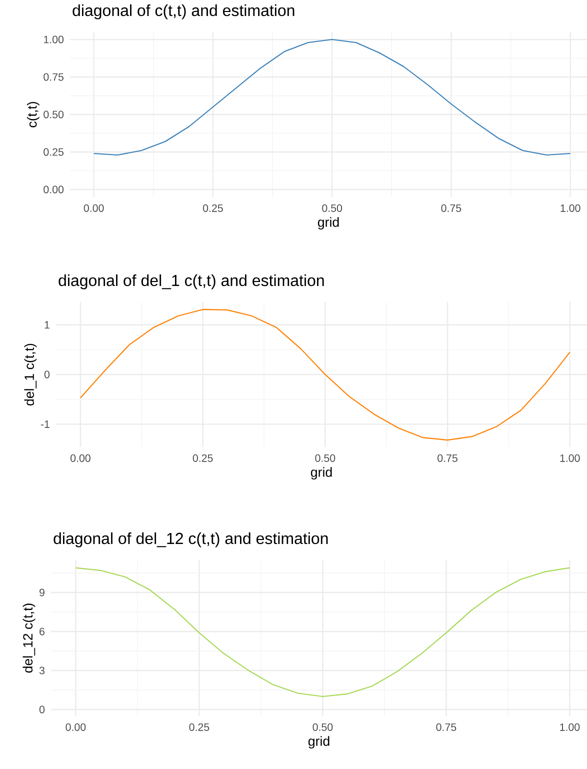 Image resolution: width=587 pixels, height=769 pixels. What do you see at coordinates (54, 40) in the screenshot?
I see `y-tick-label: 1.00` at bounding box center [54, 40].